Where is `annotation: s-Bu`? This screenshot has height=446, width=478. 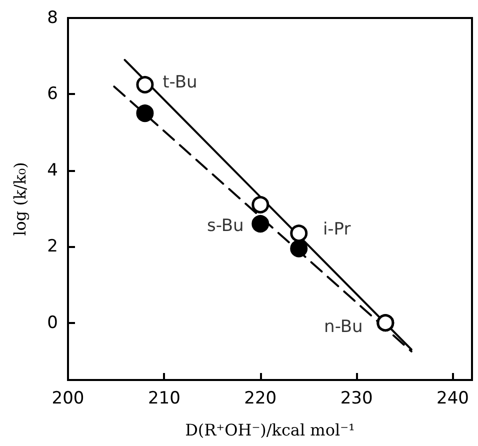
annotation: s-Bu is located at coordinates (225, 226).